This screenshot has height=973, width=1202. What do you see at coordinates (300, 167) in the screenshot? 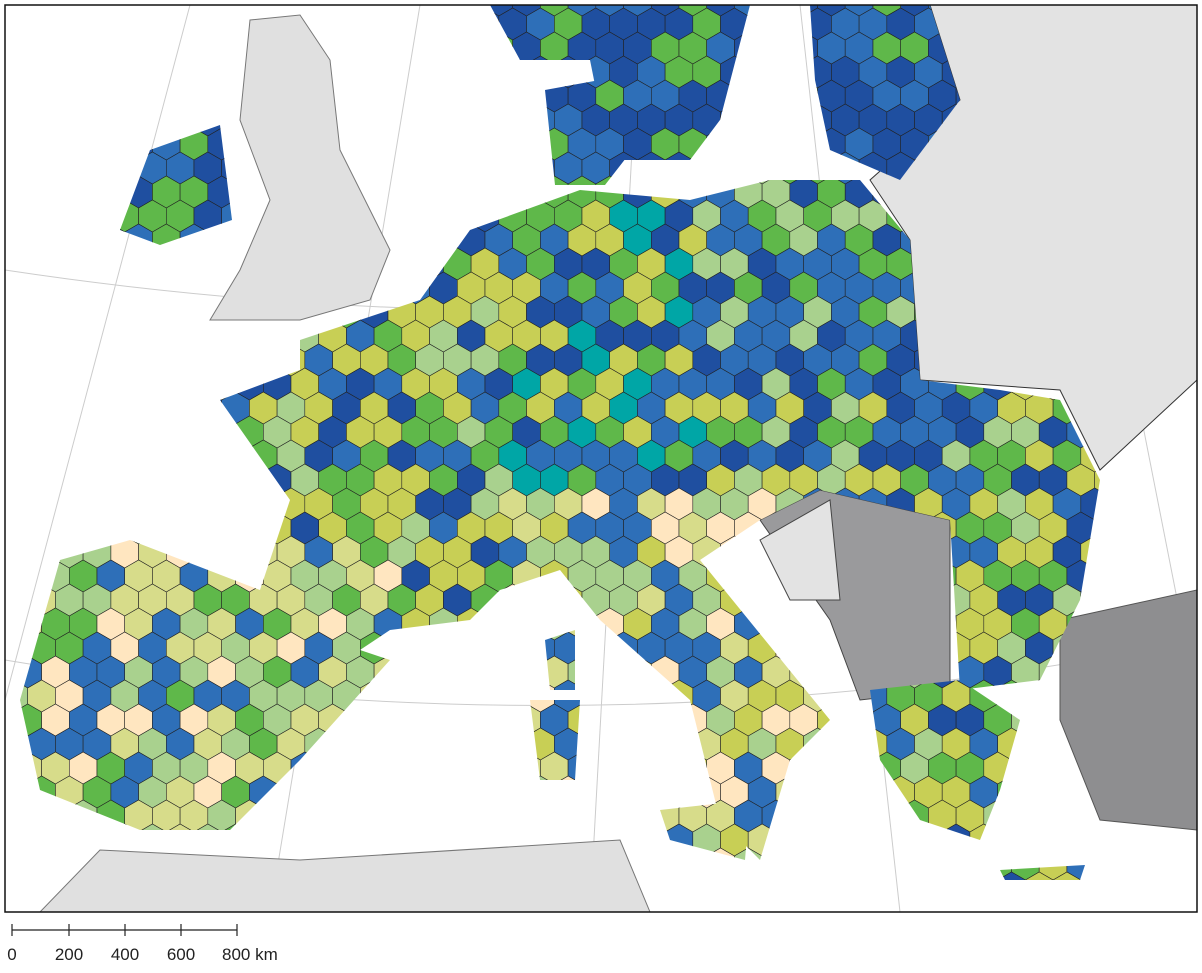
I see `britain` at bounding box center [300, 167].